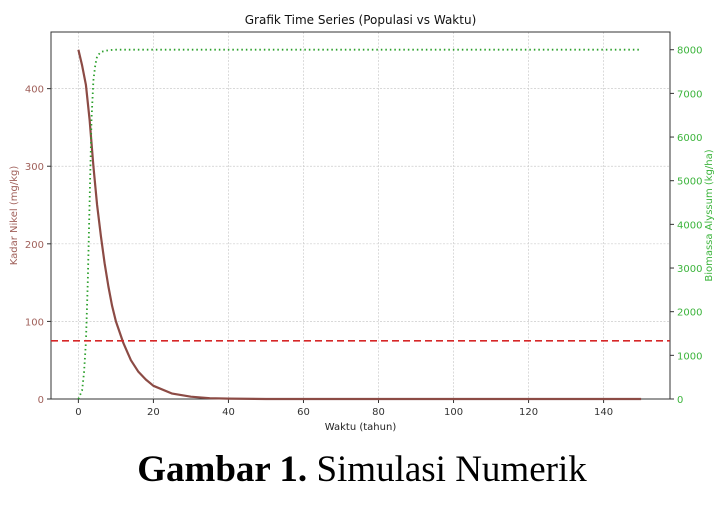 Image resolution: width=724 pixels, height=510 pixels. What do you see at coordinates (603, 412) in the screenshot?
I see `x-tick-label: 140` at bounding box center [603, 412].